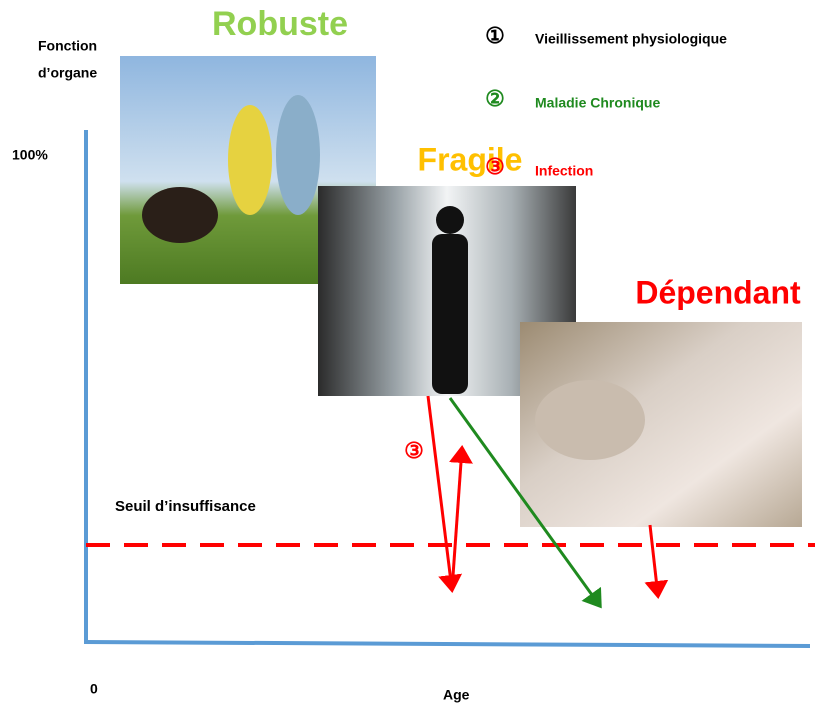 The image size is (833, 708). Describe the element at coordinates (597, 103) in the screenshot. I see `legend-label: Maladie Chronique` at that location.